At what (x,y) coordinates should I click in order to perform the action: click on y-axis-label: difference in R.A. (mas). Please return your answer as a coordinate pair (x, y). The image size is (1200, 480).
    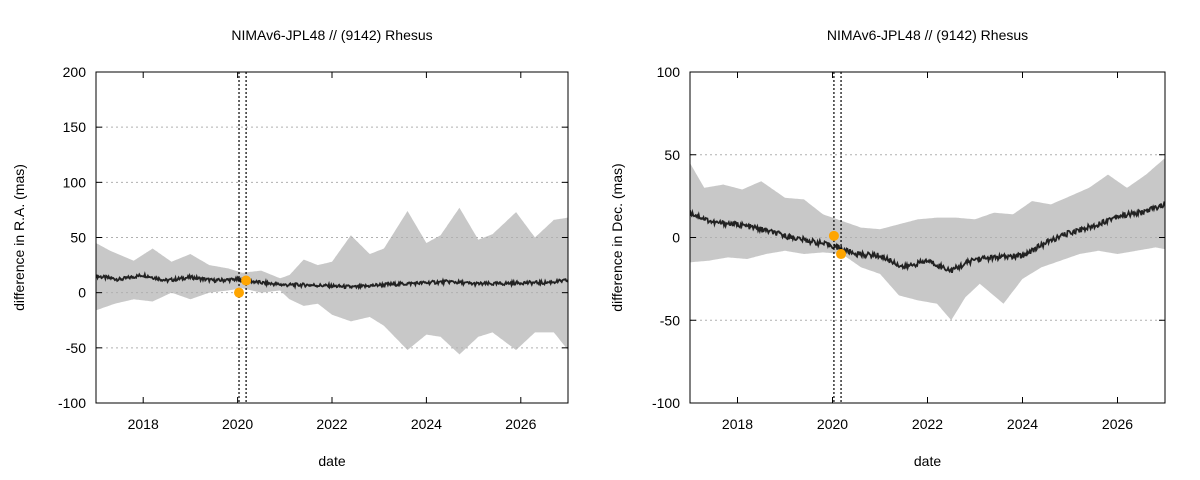
    Looking at the image, I should click on (19, 237).